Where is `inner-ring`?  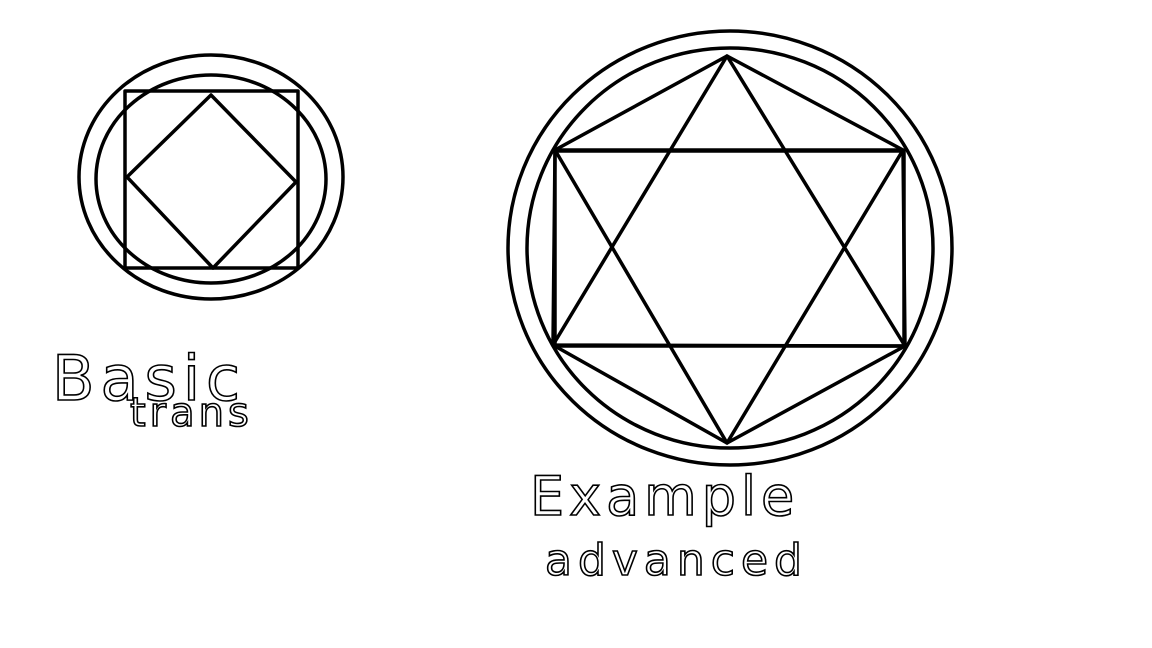 inner-ring is located at coordinates (211, 179).